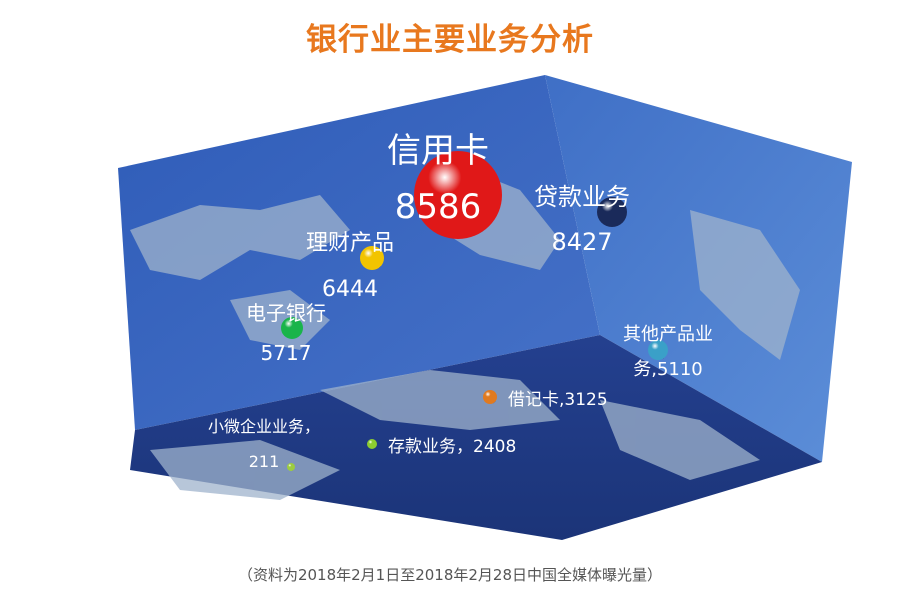 The image size is (900, 601). Describe the element at coordinates (581, 242) in the screenshot. I see `bubble-label: 8427` at that location.